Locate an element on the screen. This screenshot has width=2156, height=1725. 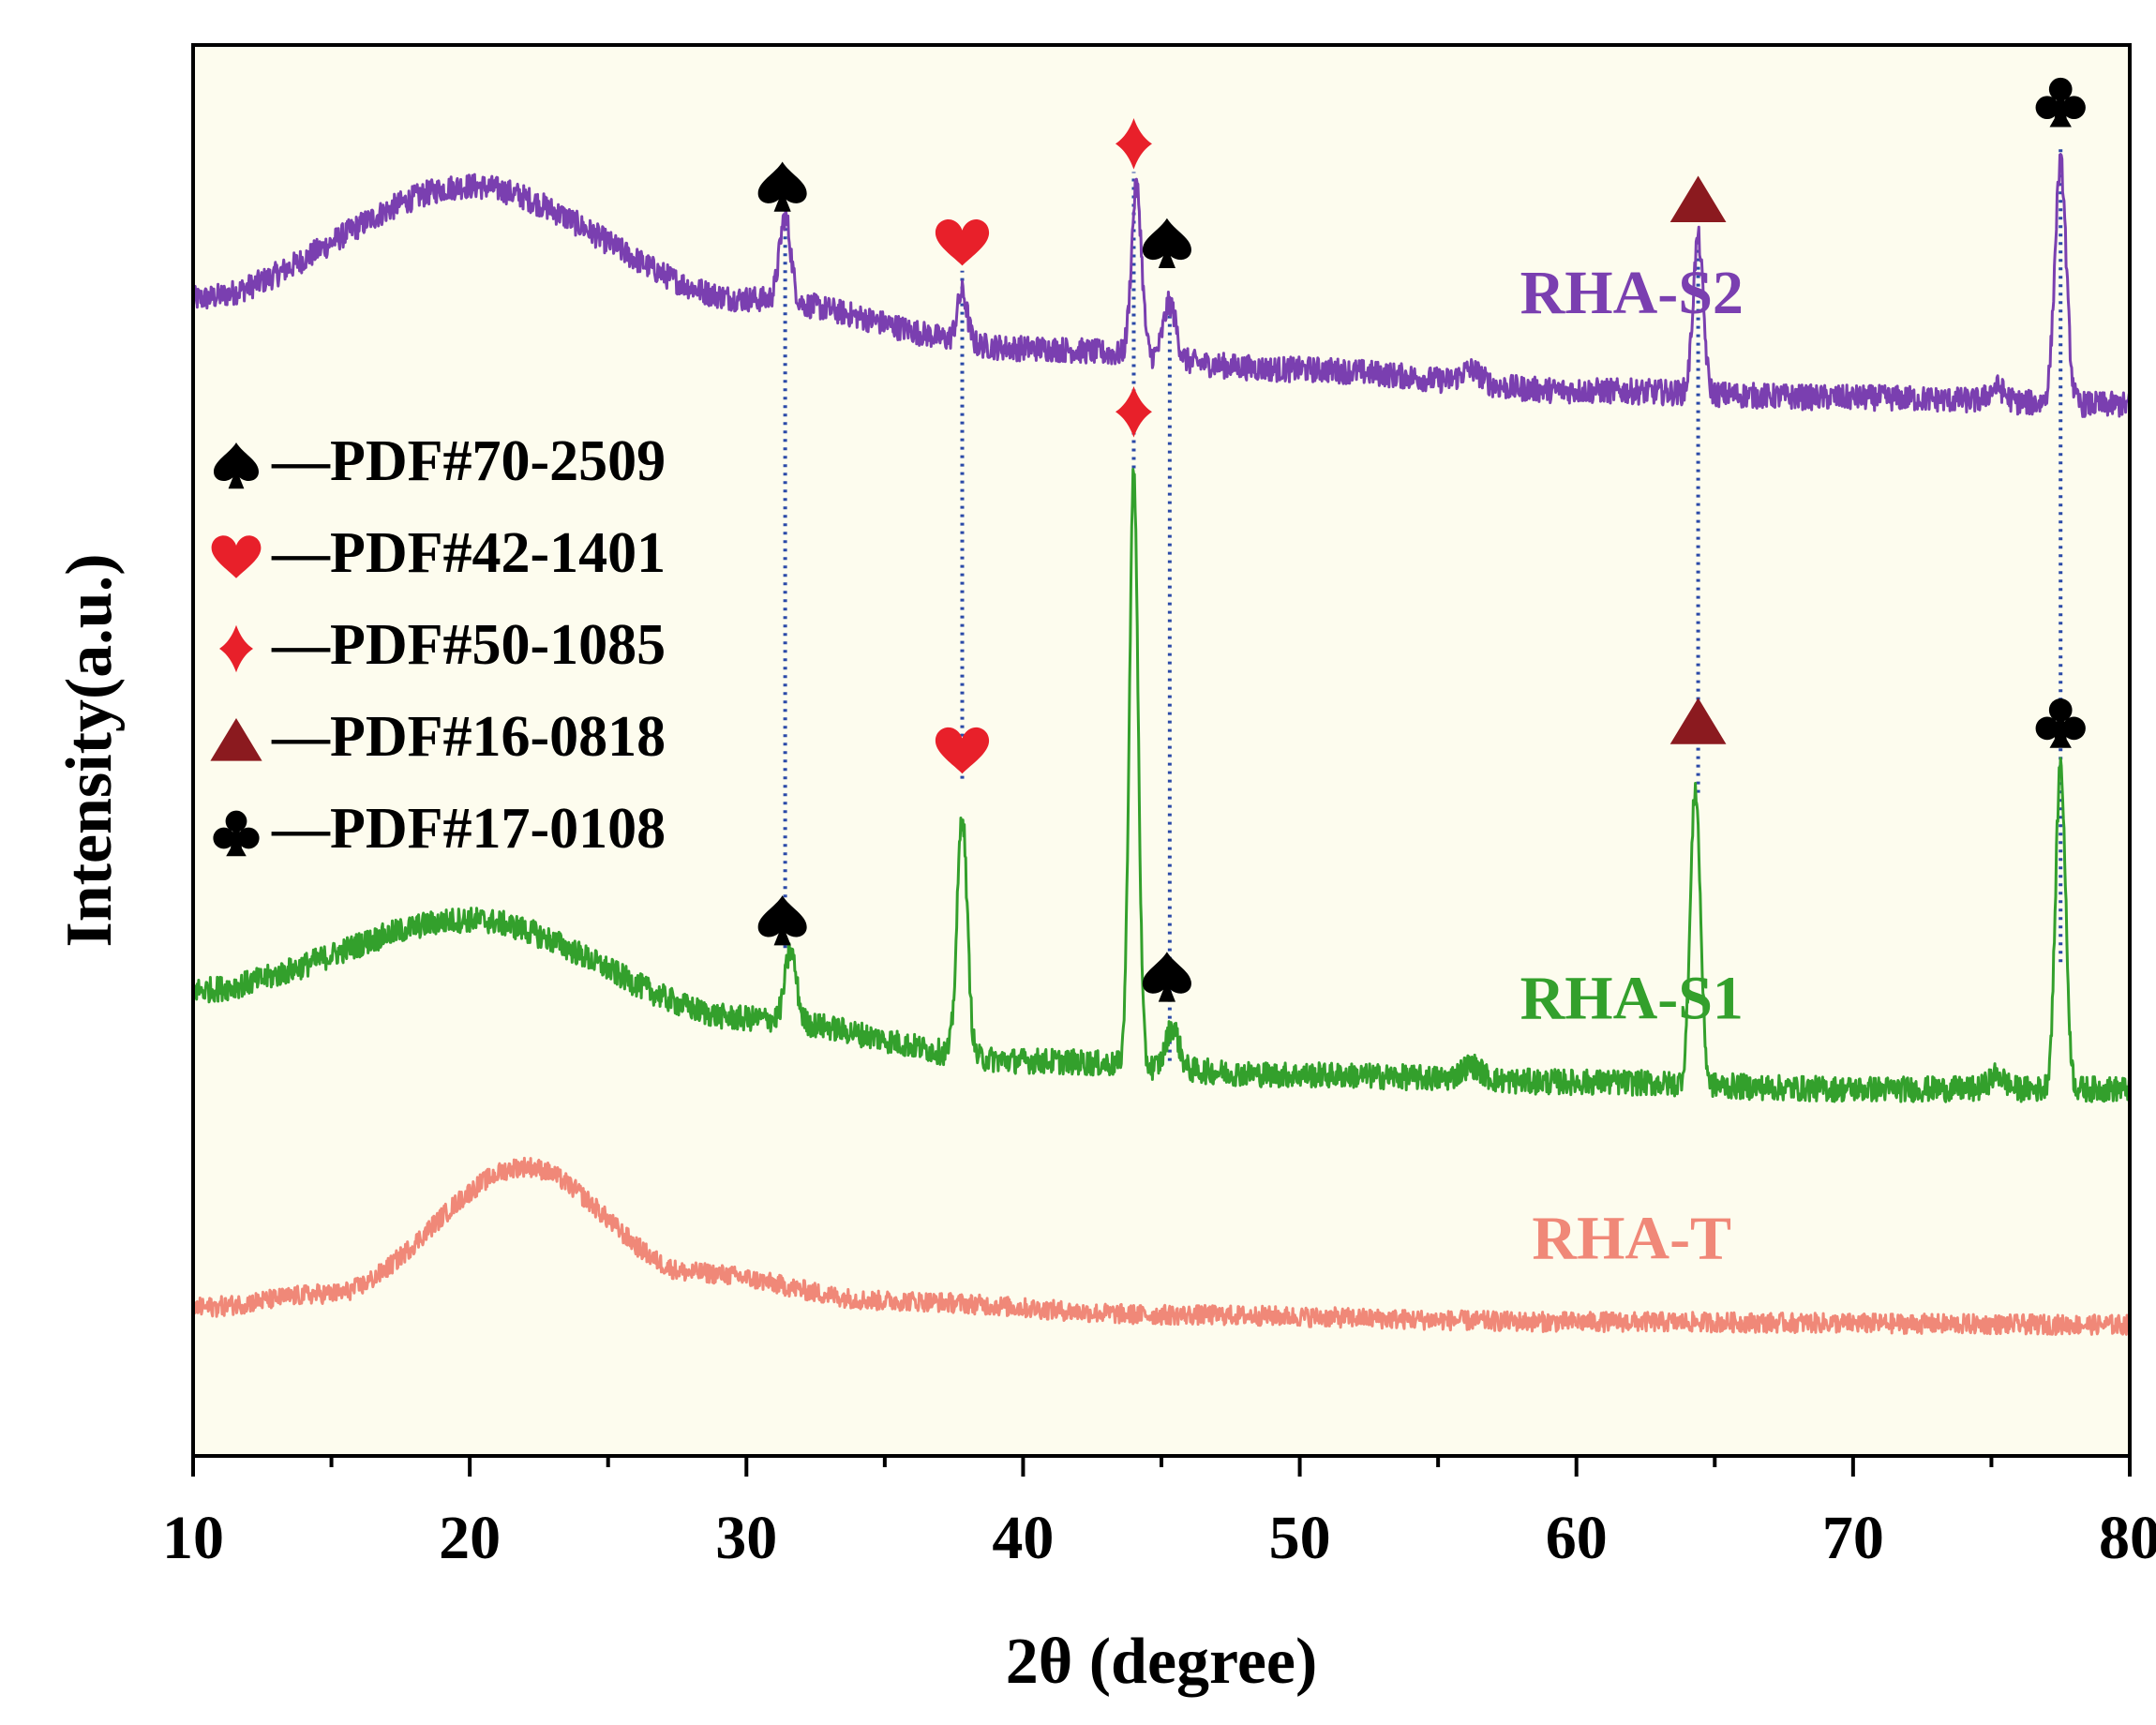
legend-label: —PDF#16-0818 is located at coordinates (469, 737).